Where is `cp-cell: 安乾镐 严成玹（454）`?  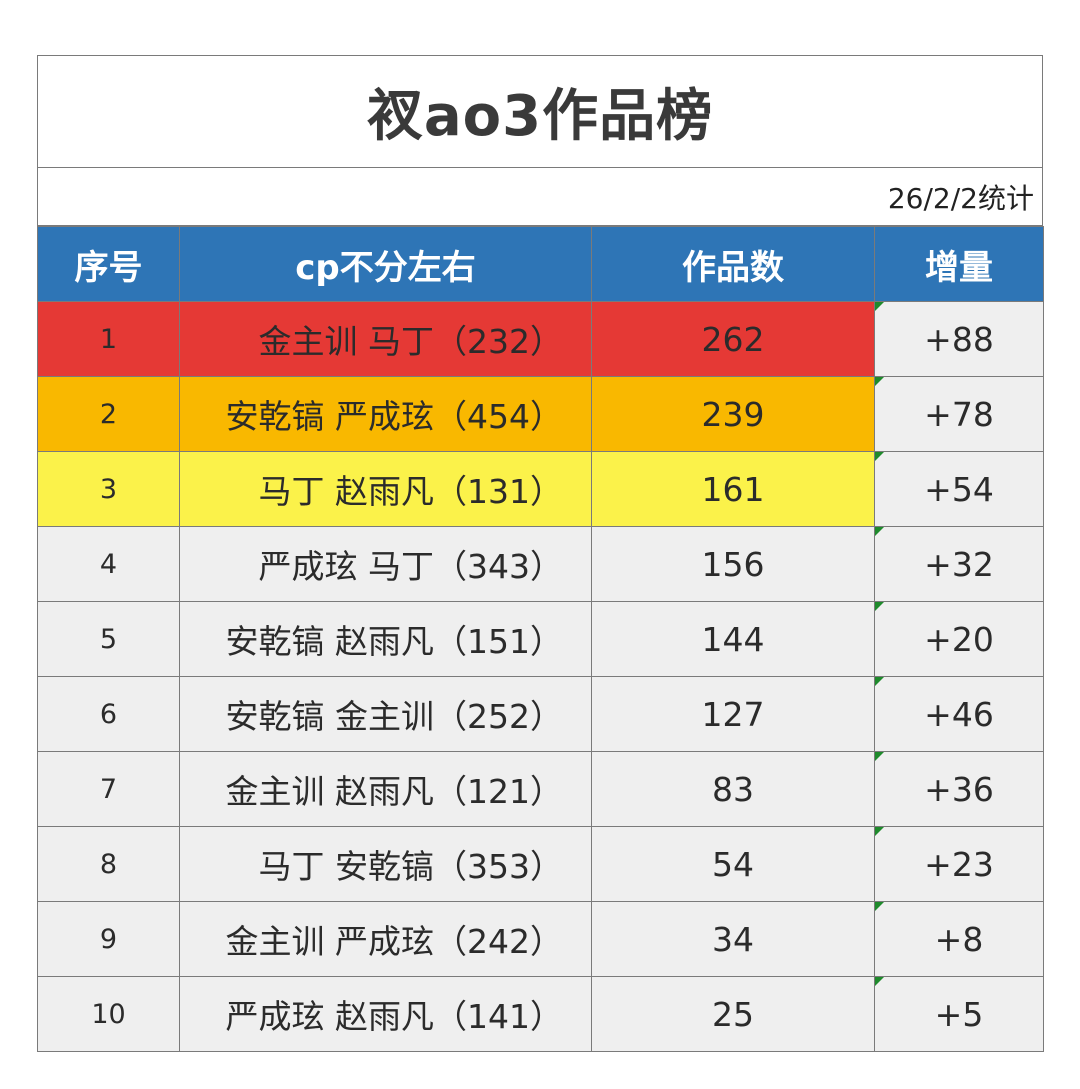
cp-cell: 安乾镐 严成玹（454） is located at coordinates (385, 414).